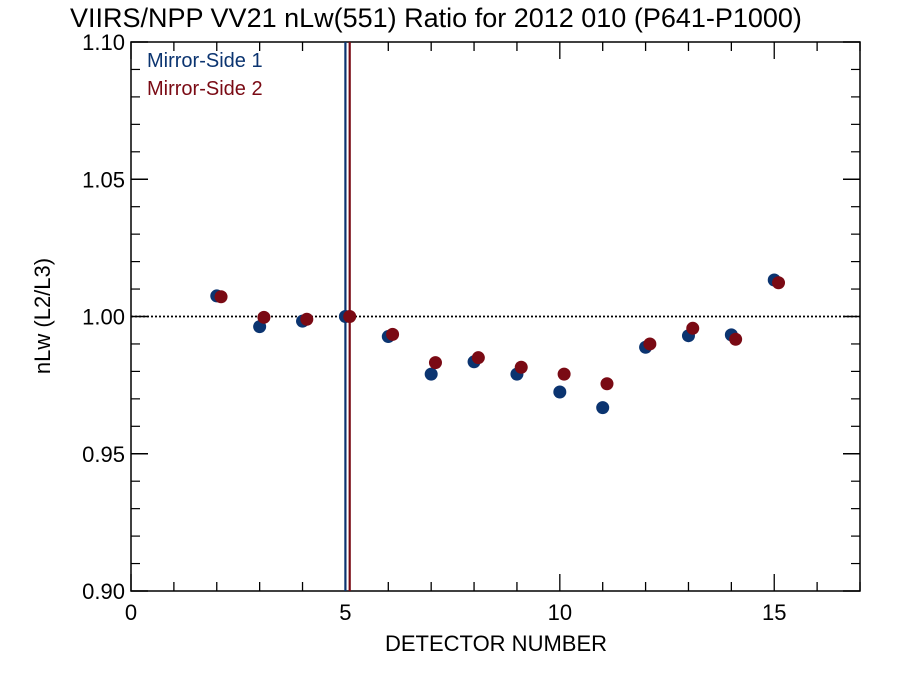  What do you see at coordinates (205, 89) in the screenshot?
I see `legend-entry: Mirror-Side 2` at bounding box center [205, 89].